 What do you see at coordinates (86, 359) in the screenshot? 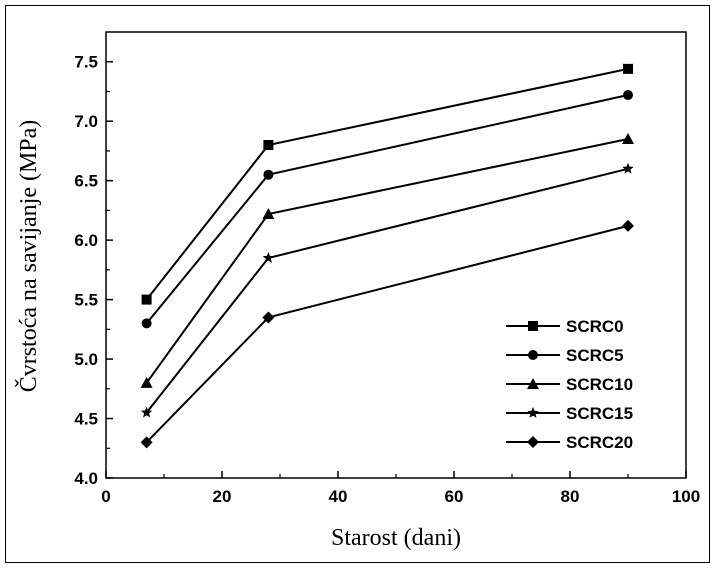
I see `y-tick-label: 5.0` at bounding box center [86, 359].